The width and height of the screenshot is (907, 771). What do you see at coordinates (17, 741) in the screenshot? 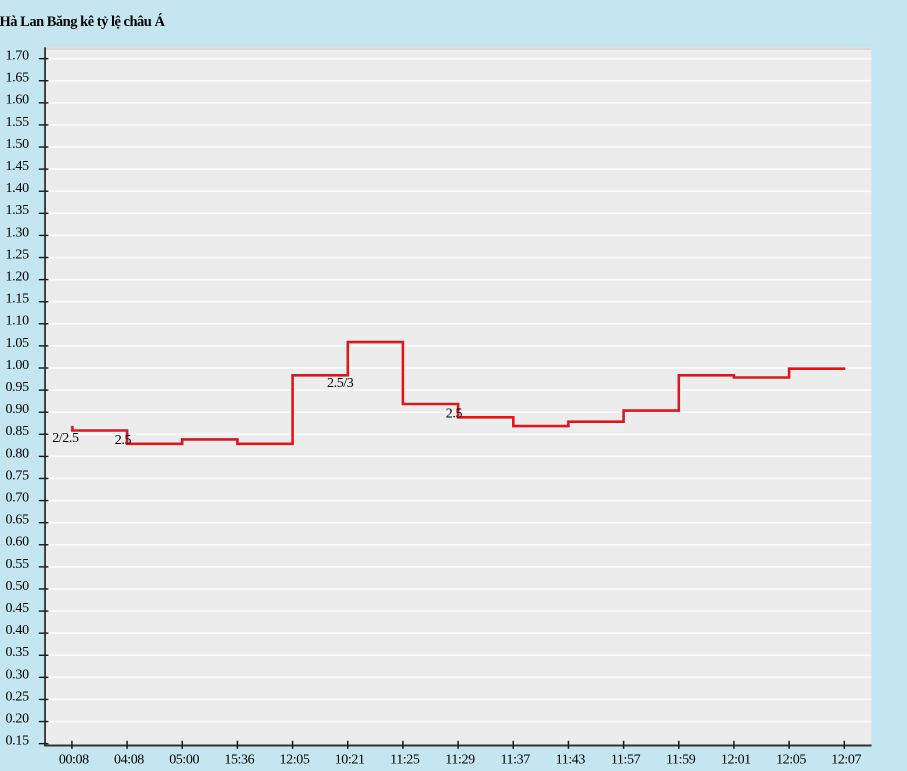
I see `svg-text: 0.15` at bounding box center [17, 741].